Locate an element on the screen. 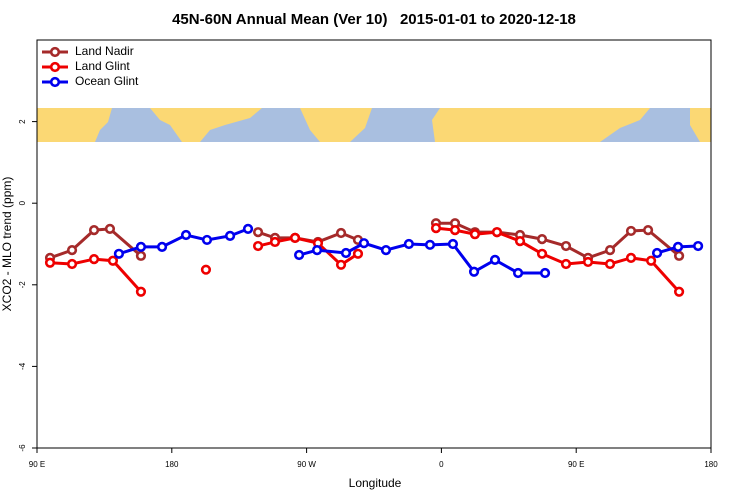 This screenshot has width=750, height=500. y-tick-label: 2 is located at coordinates (22, 121).